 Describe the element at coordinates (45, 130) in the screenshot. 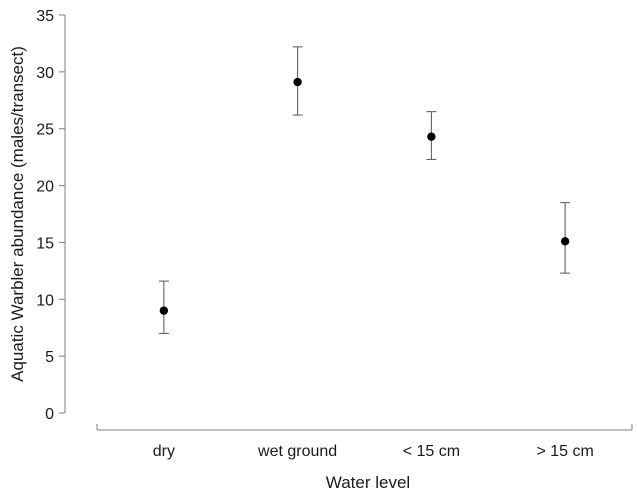

I see `y-tick-label: 25` at that location.